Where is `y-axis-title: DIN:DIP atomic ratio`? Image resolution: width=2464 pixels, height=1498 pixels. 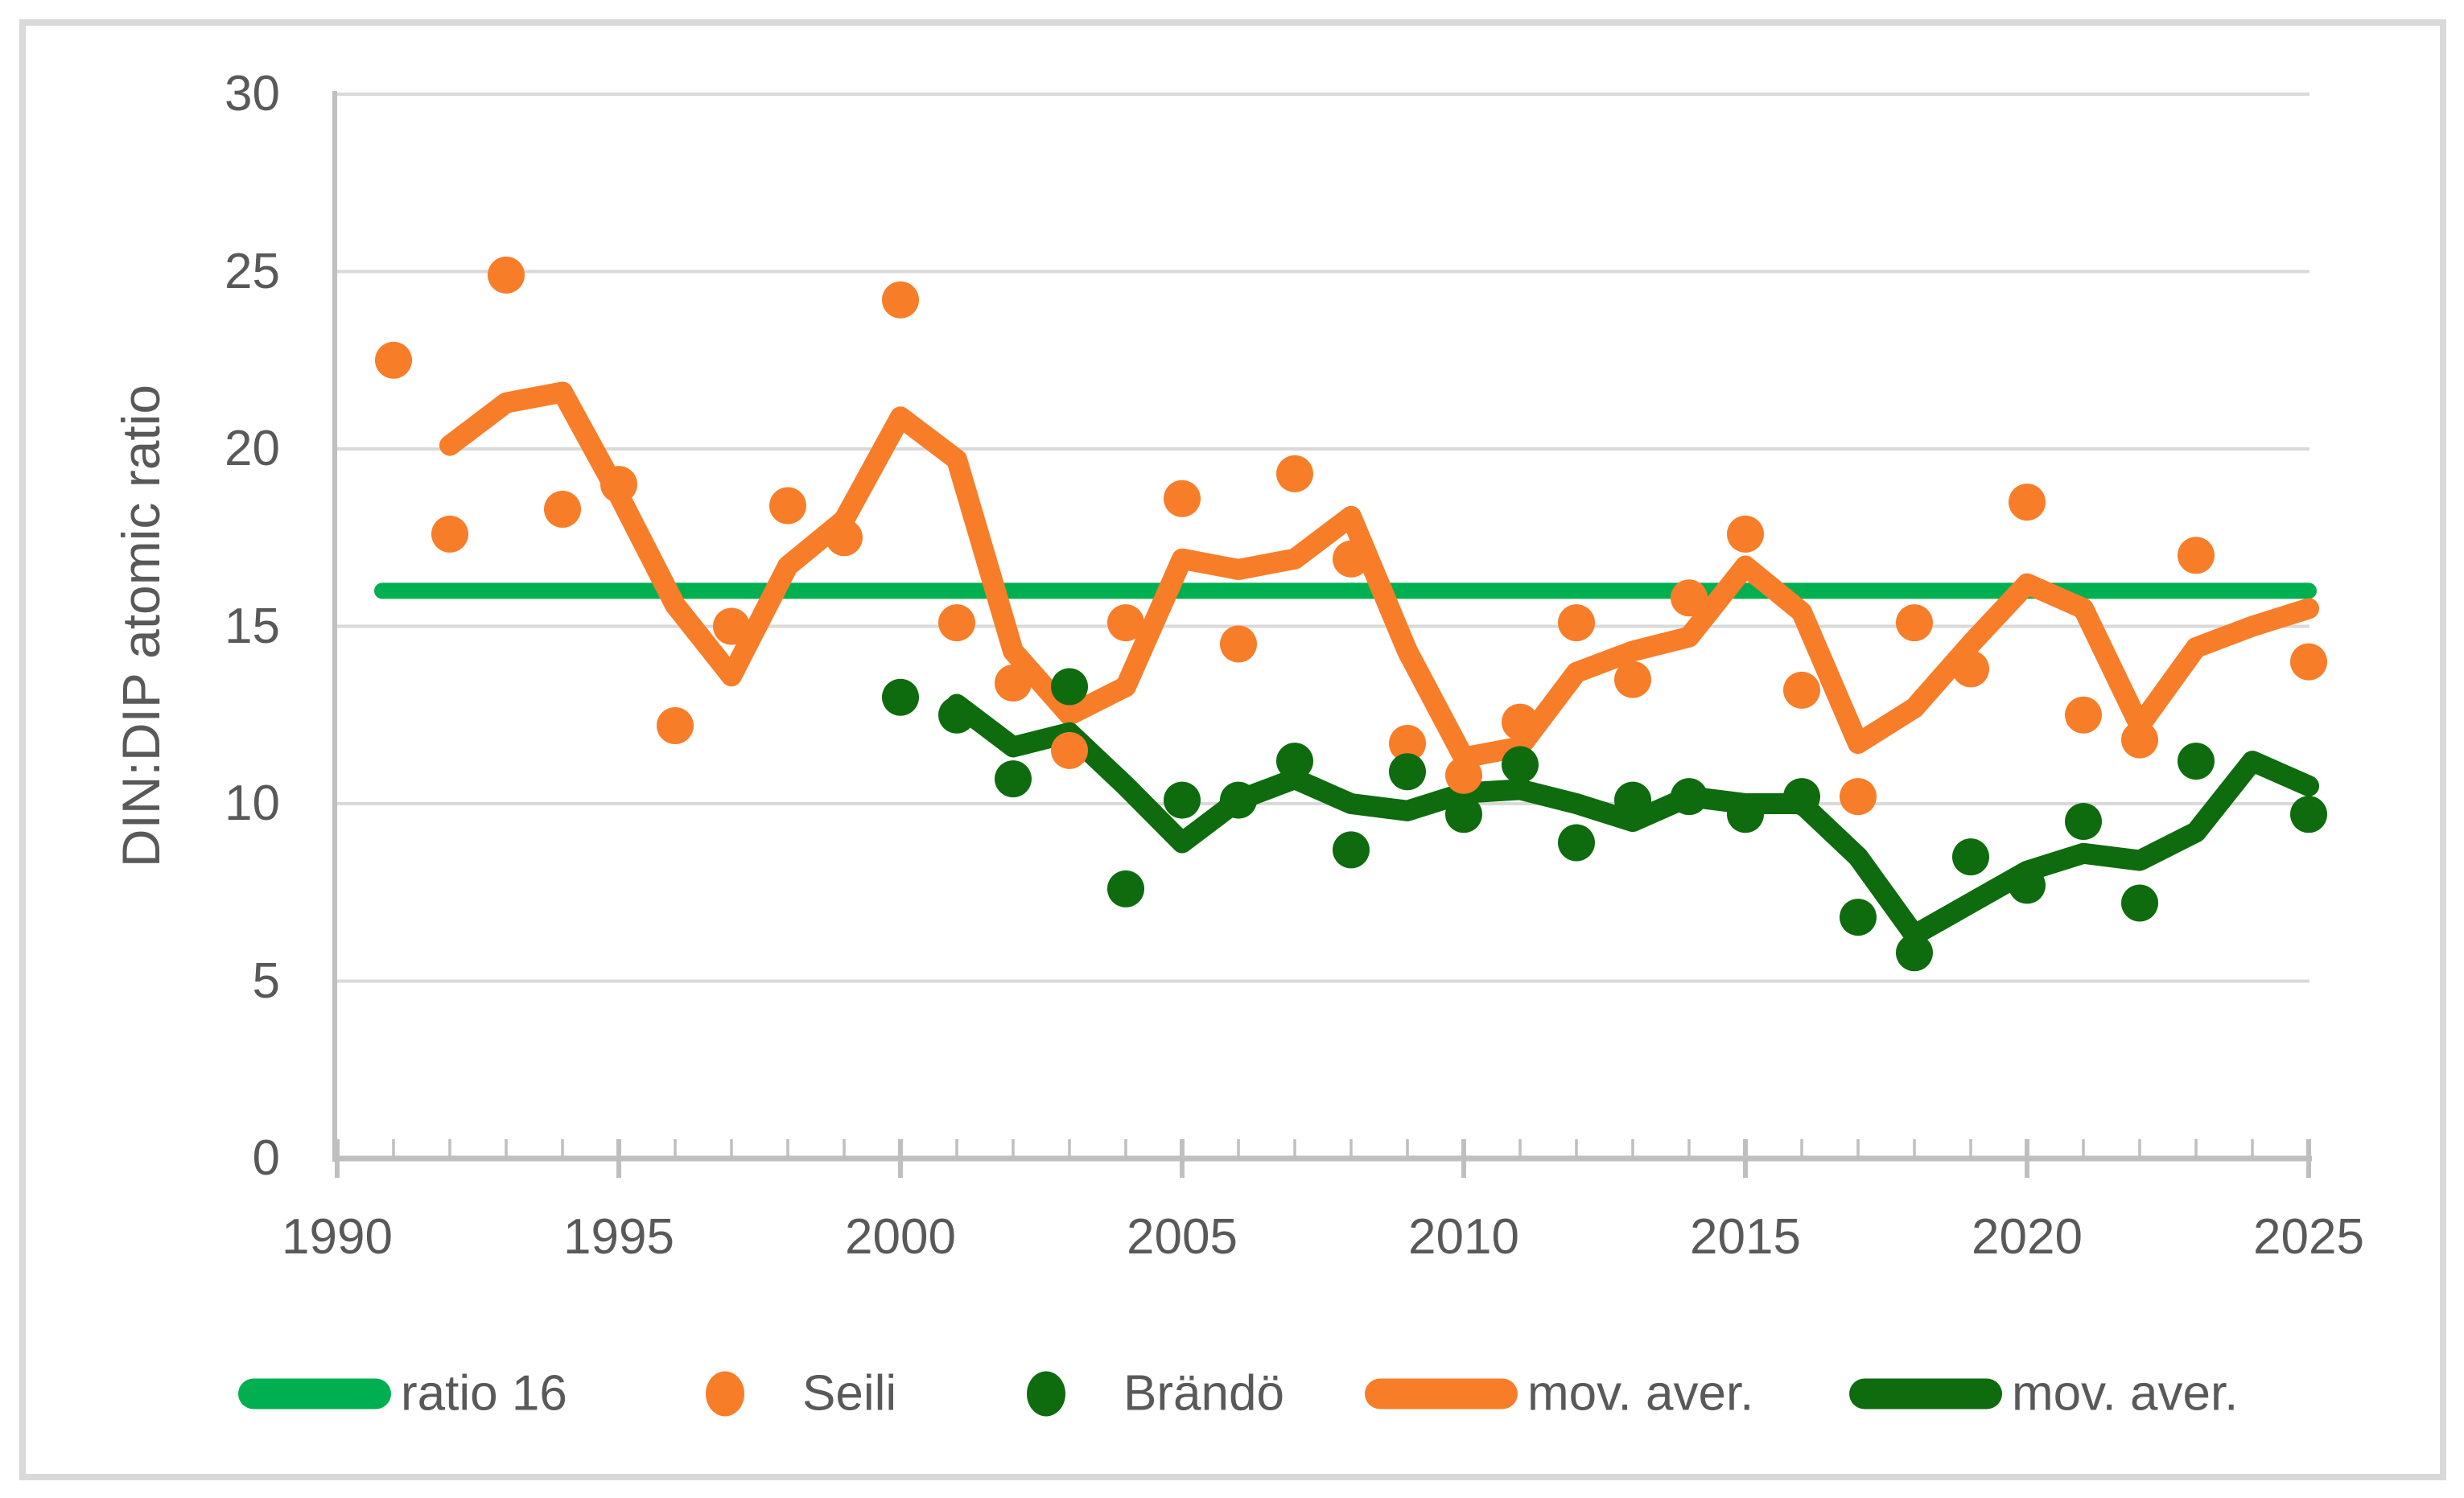 y-axis-title: DIN:DIP atomic ratio is located at coordinates (141, 626).